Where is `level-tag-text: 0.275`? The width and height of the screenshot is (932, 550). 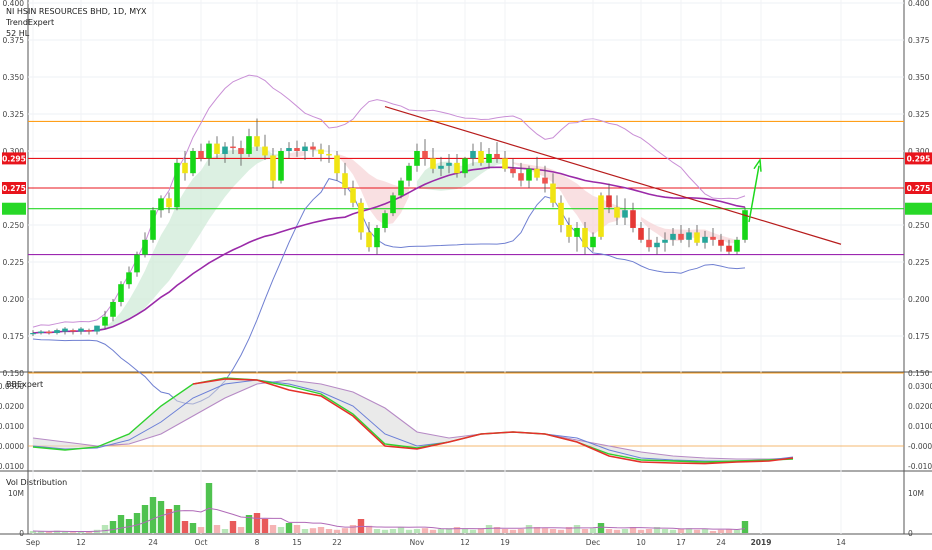
level-tag-text: 0.275 is located at coordinates (14, 188).